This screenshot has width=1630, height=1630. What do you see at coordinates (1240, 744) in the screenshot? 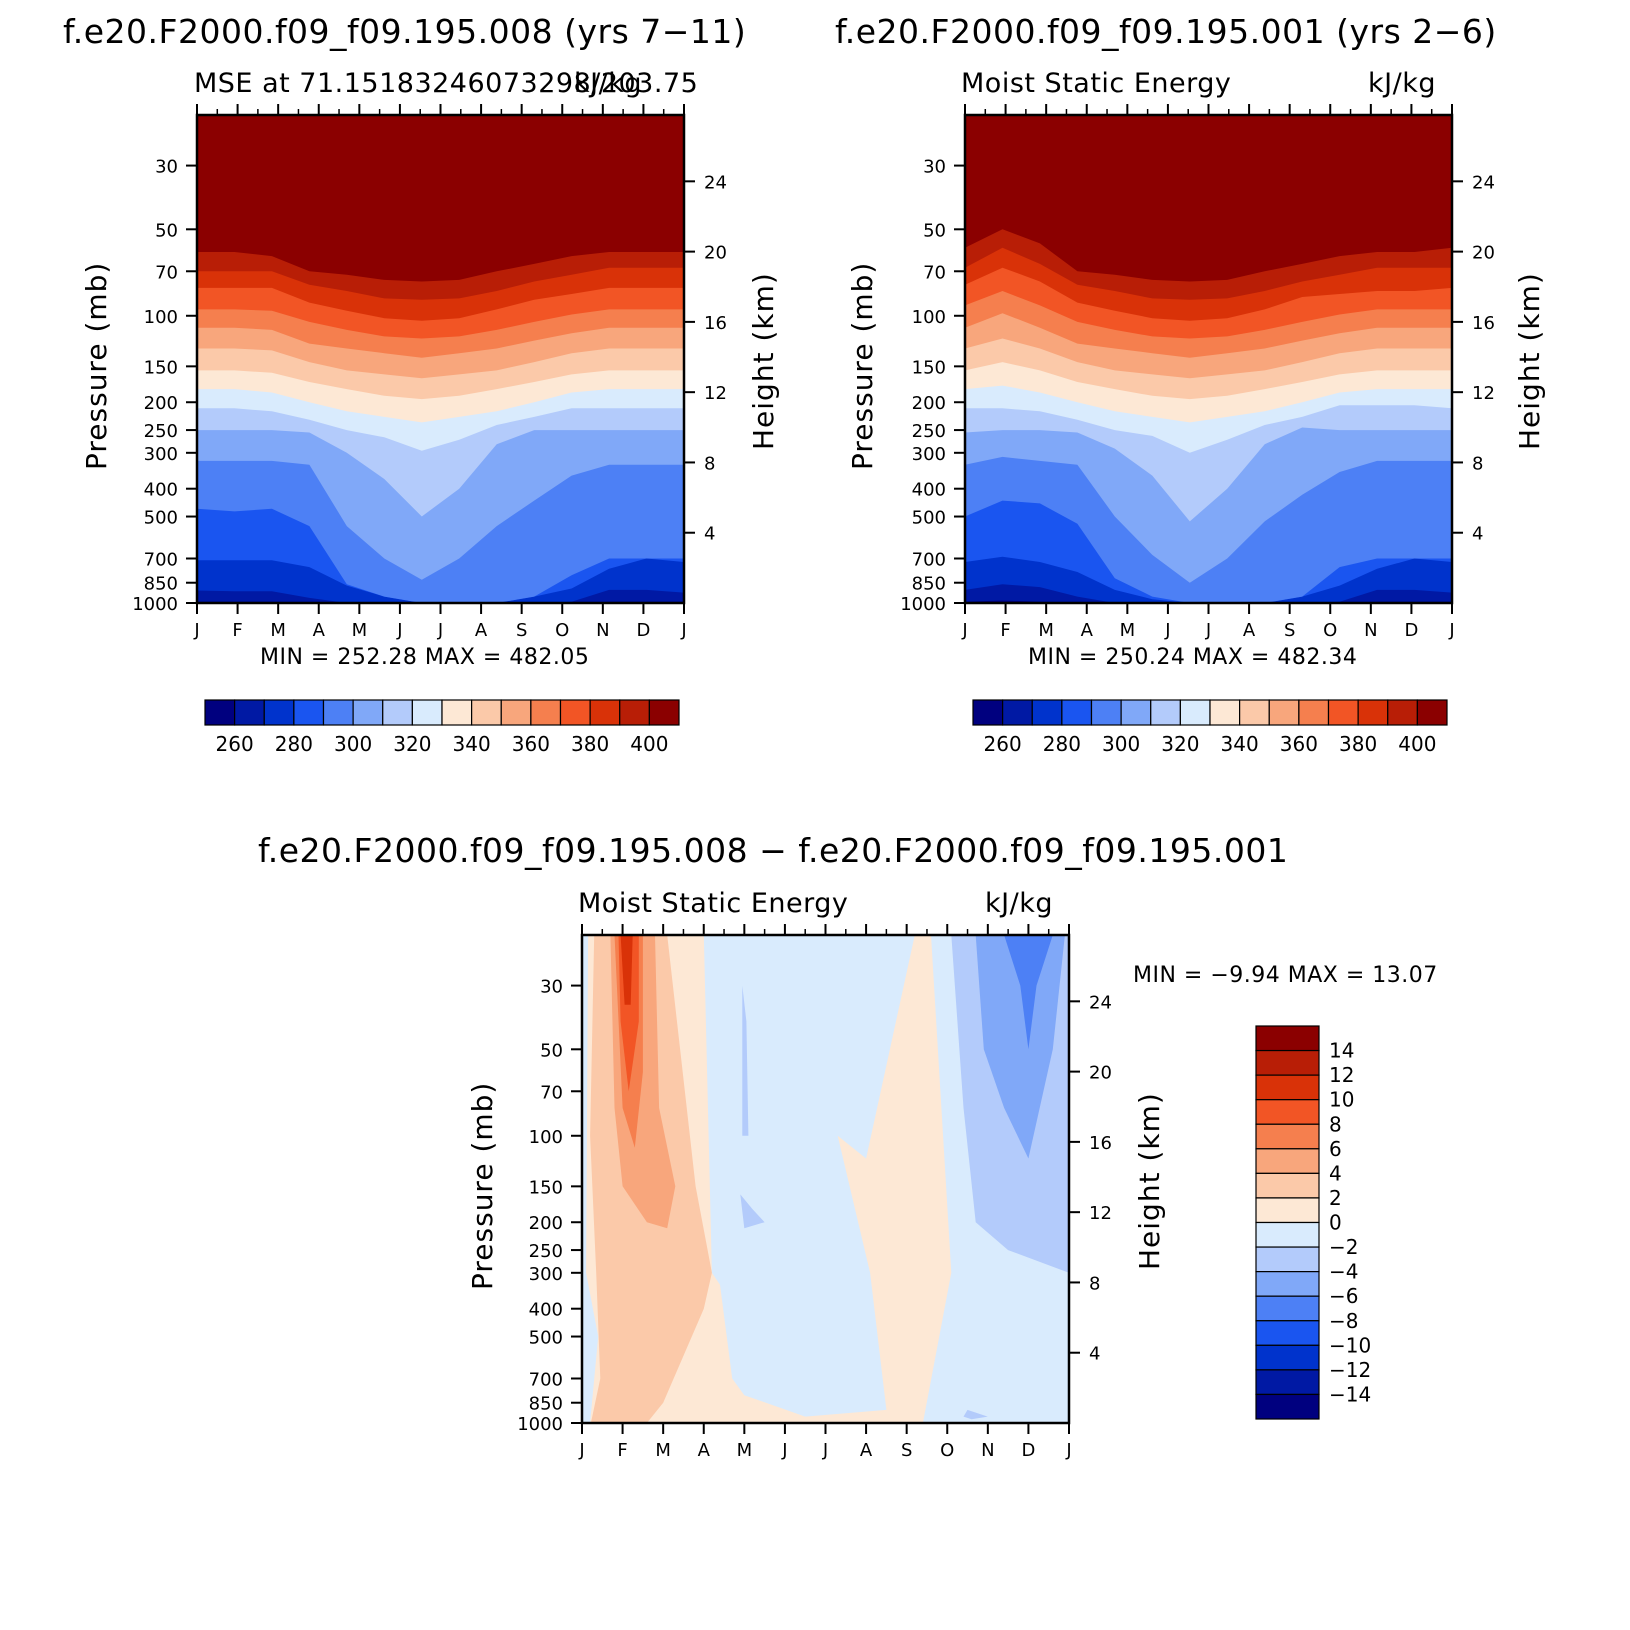
I see `panel2-colorbar-label: 340` at bounding box center [1240, 744].